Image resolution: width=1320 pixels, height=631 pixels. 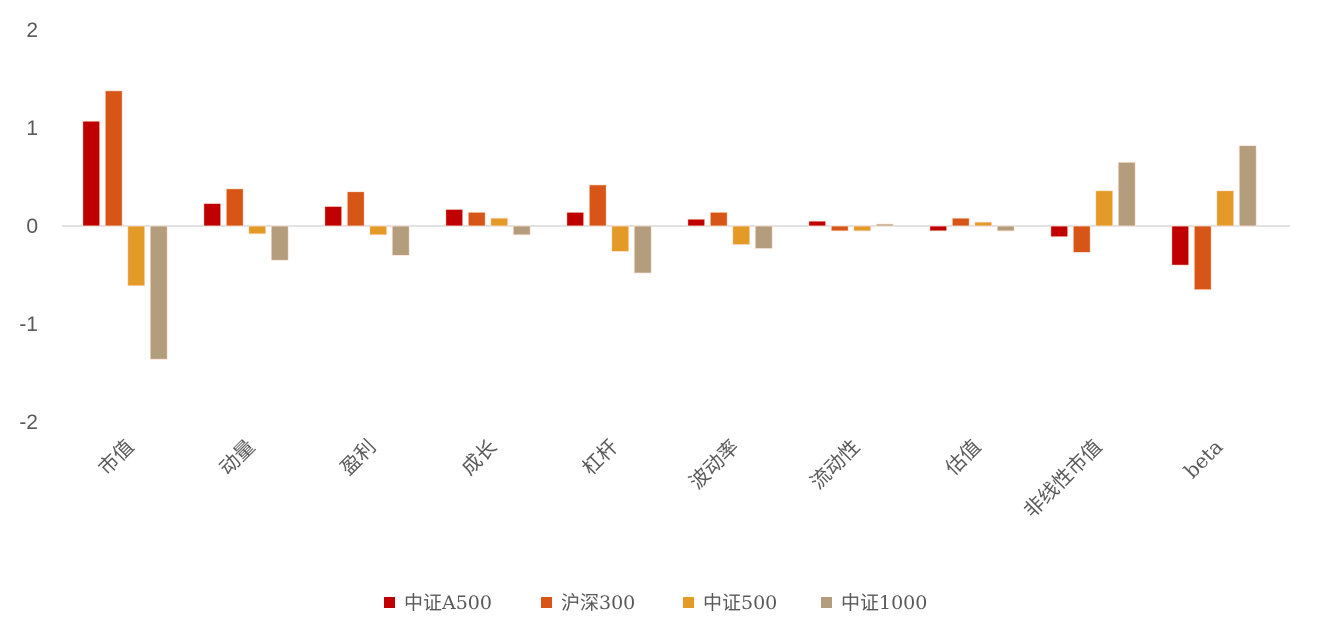 I want to click on bar-中证500-波动率, so click(x=741, y=235).